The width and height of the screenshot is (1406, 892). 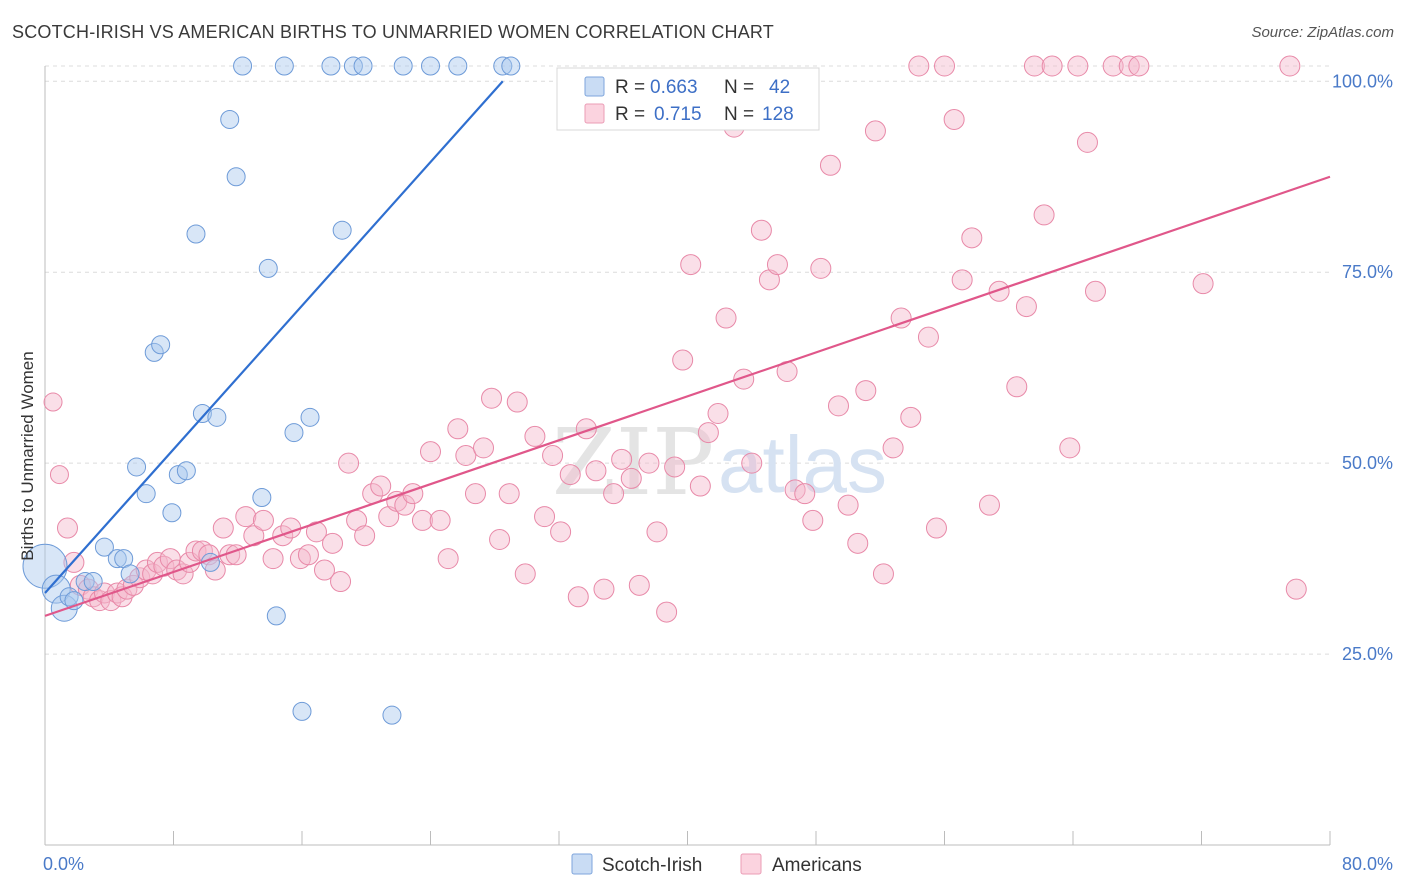 What do you see at coordinates (630, 114) in the screenshot?
I see `legend-r-label: R =` at bounding box center [630, 114].